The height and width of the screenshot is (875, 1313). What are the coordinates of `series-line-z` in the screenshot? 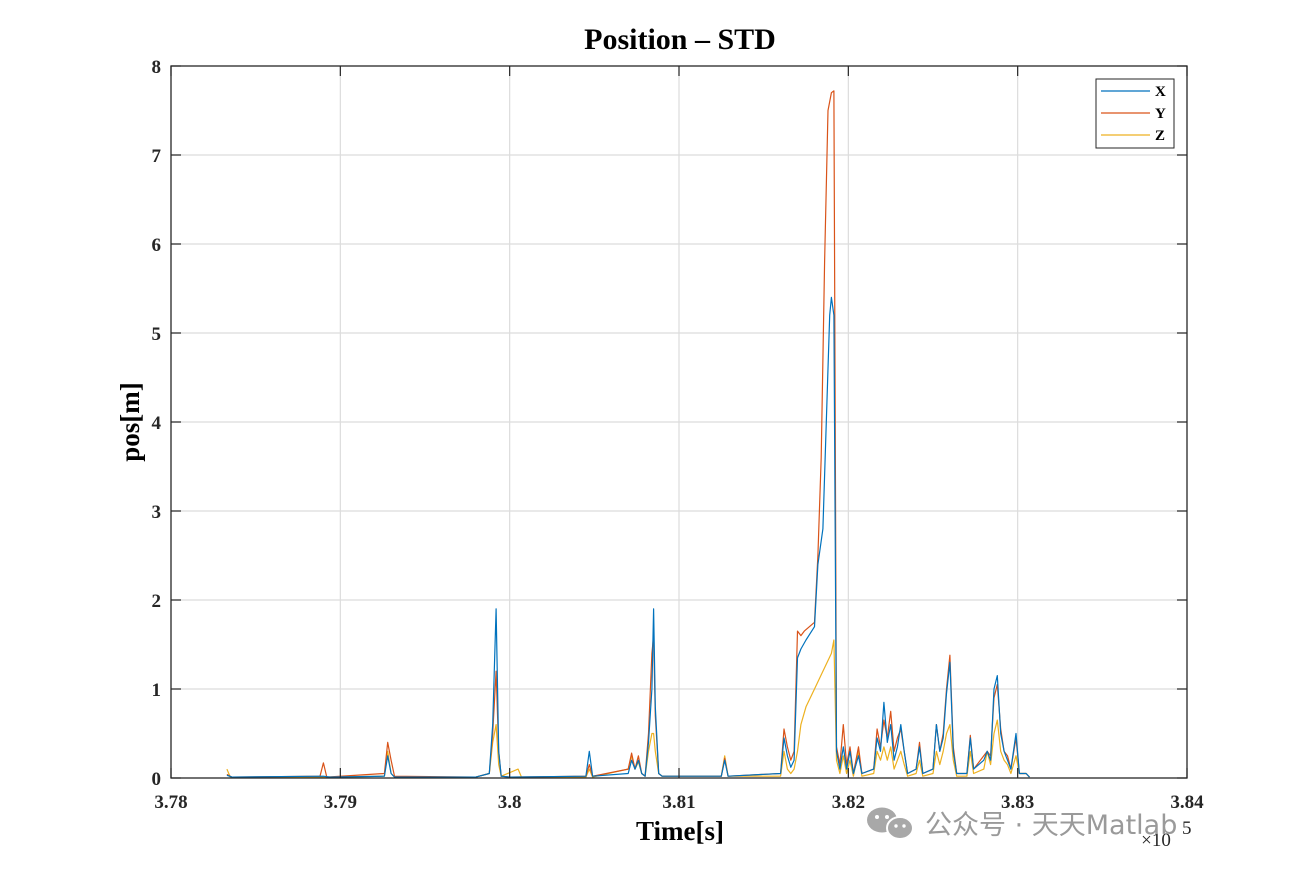 It's located at (628, 708).